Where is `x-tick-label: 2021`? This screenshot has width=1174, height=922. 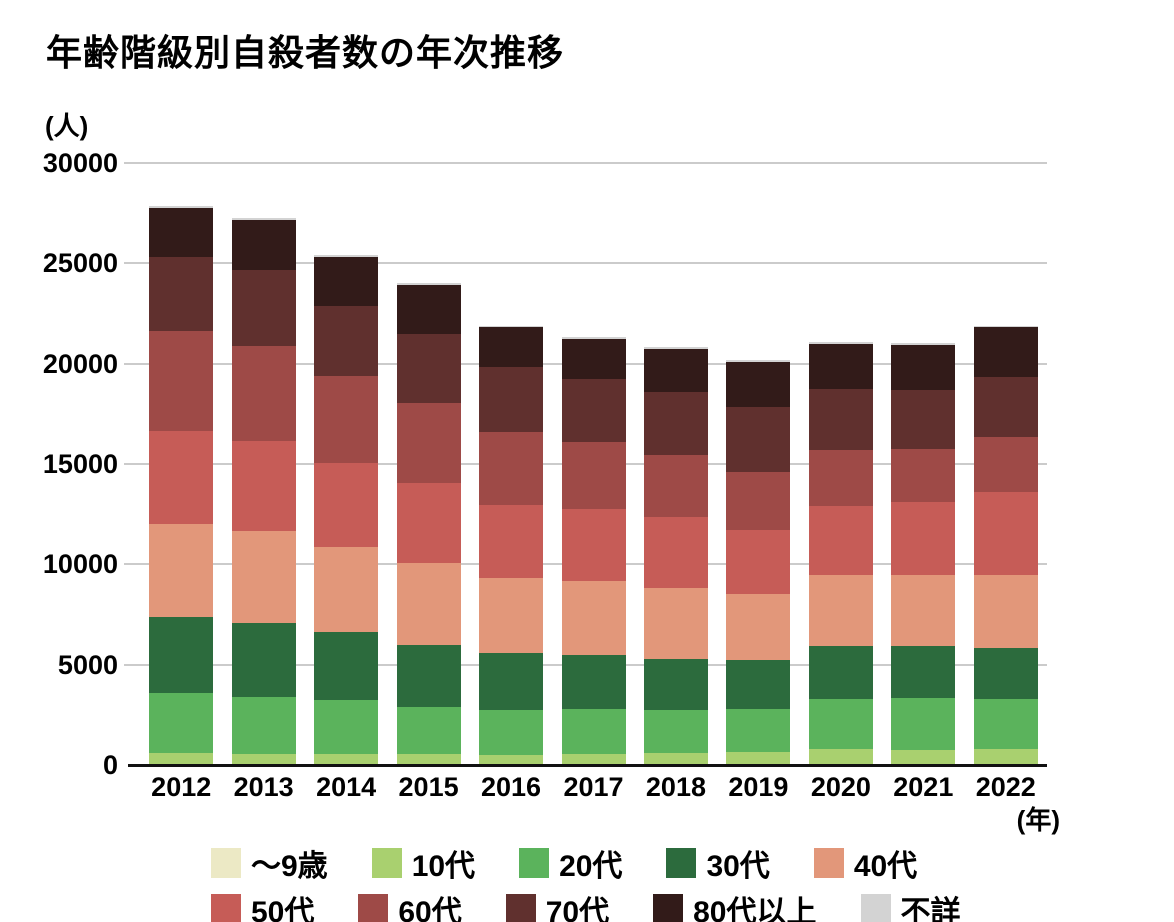 x-tick-label: 2021 is located at coordinates (923, 787).